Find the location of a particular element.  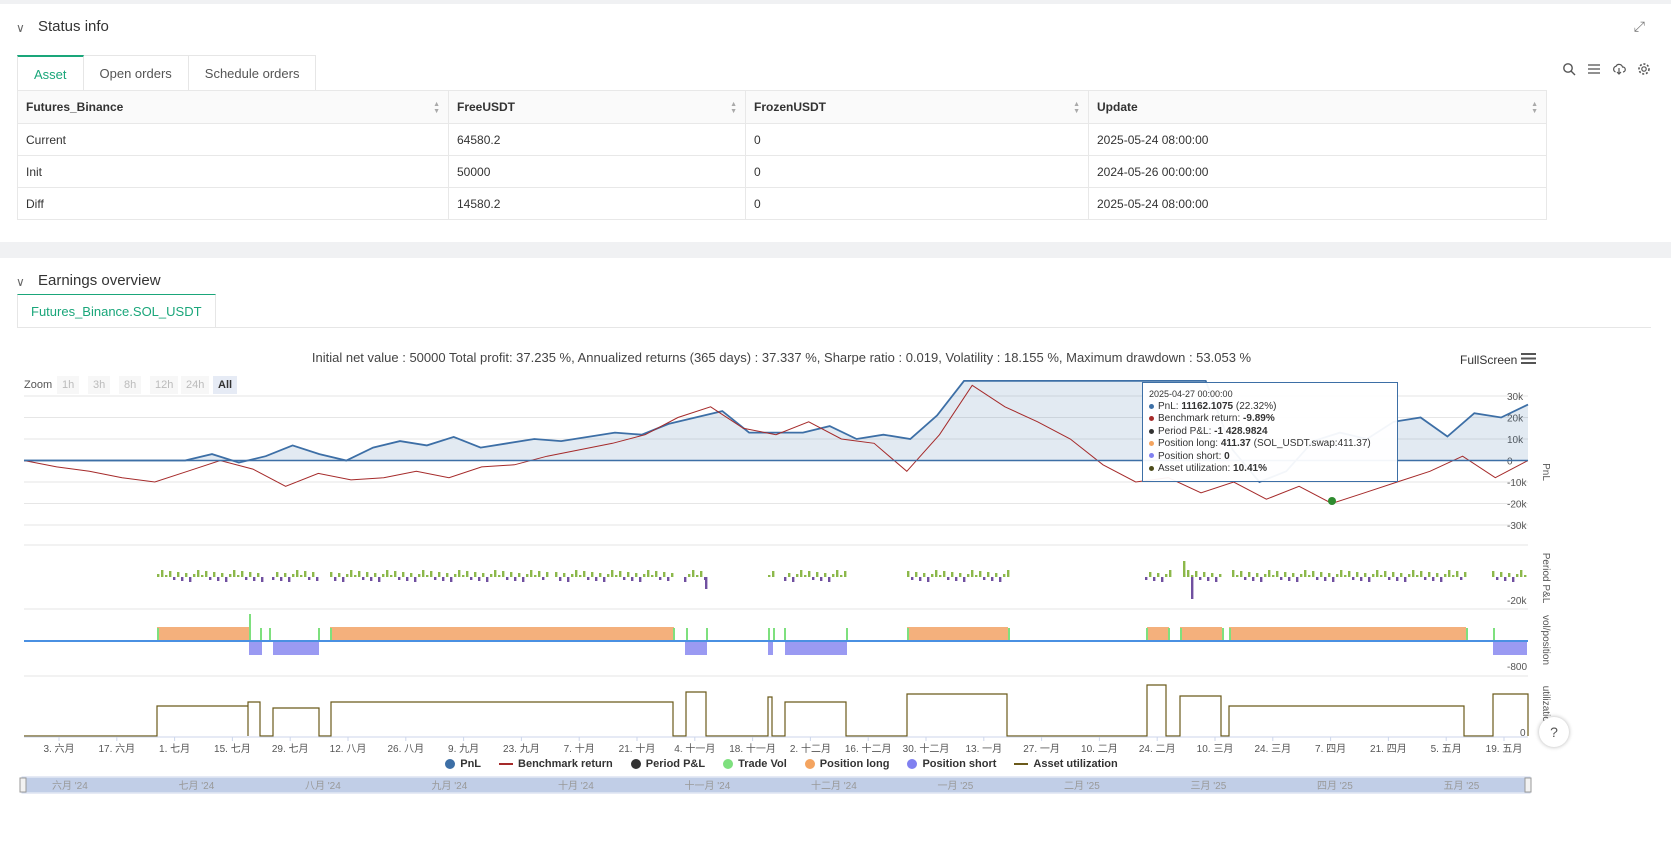

table-cell: 50000 is located at coordinates (597, 171).